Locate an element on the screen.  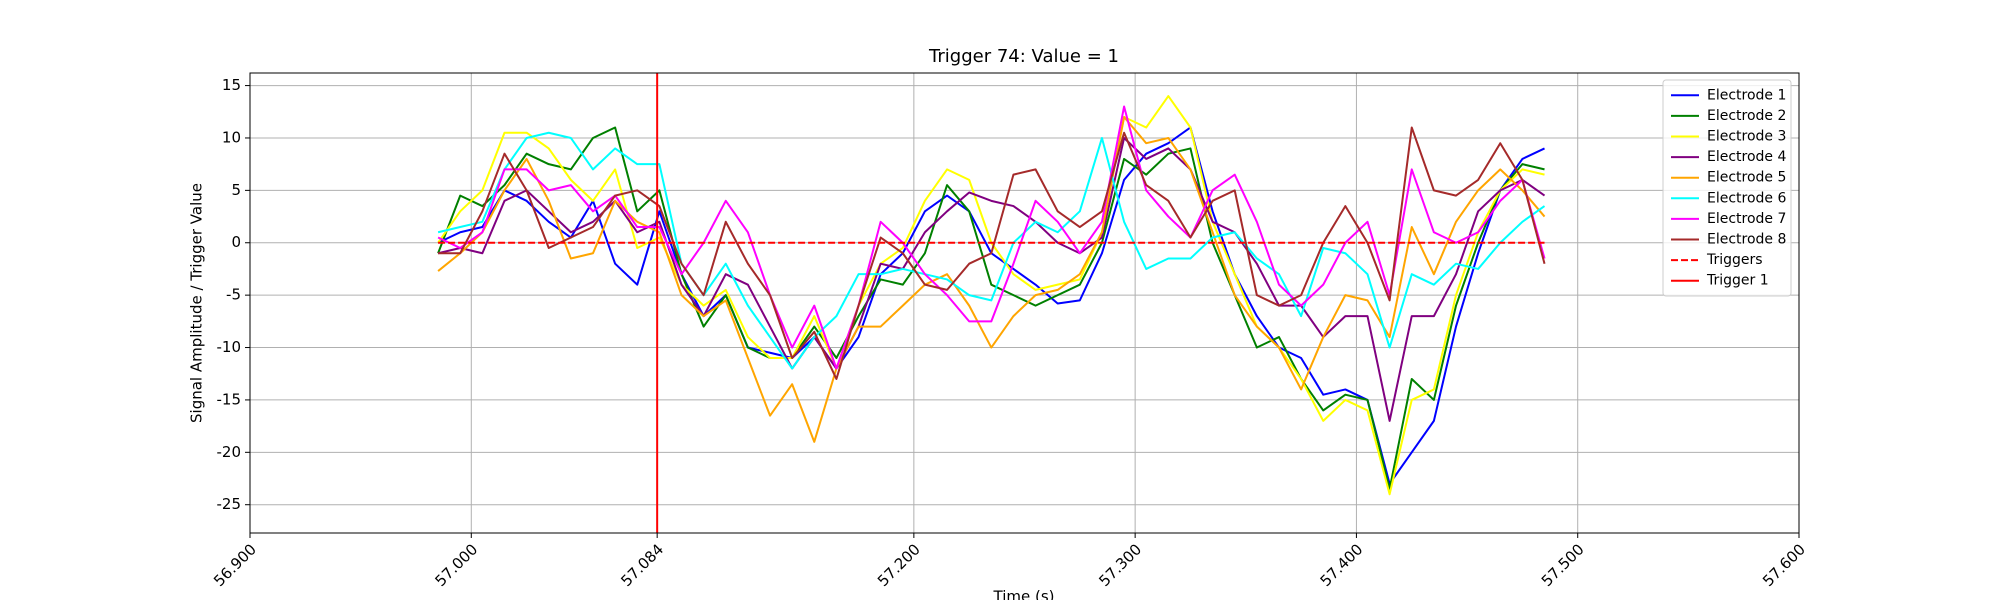
y-axis-label: Signal Amplitude / Trigger Value is located at coordinates (197, 303).